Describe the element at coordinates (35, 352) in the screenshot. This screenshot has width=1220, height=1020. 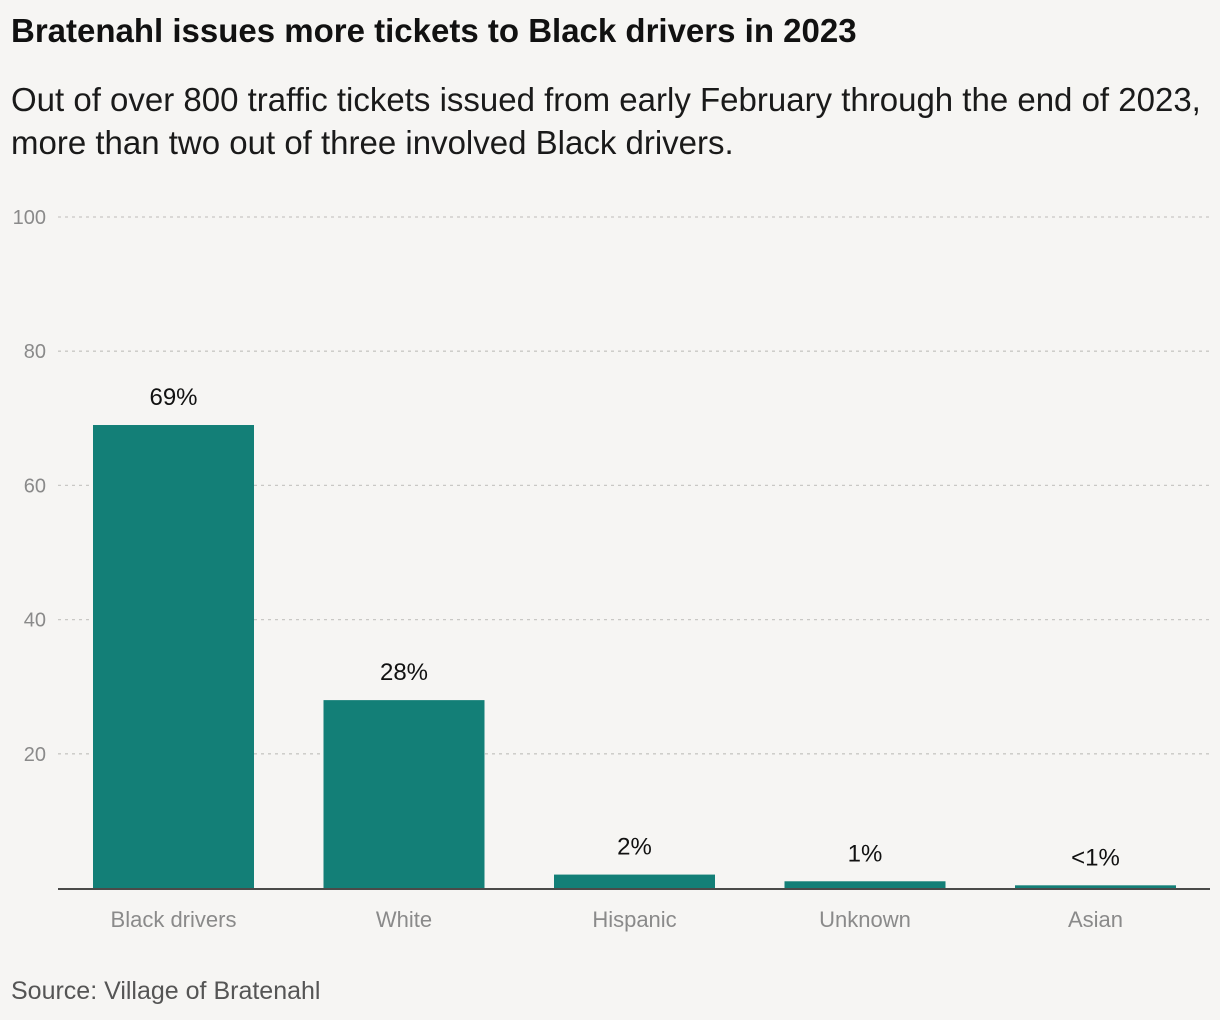
I see `y-tick-label: 80` at that location.